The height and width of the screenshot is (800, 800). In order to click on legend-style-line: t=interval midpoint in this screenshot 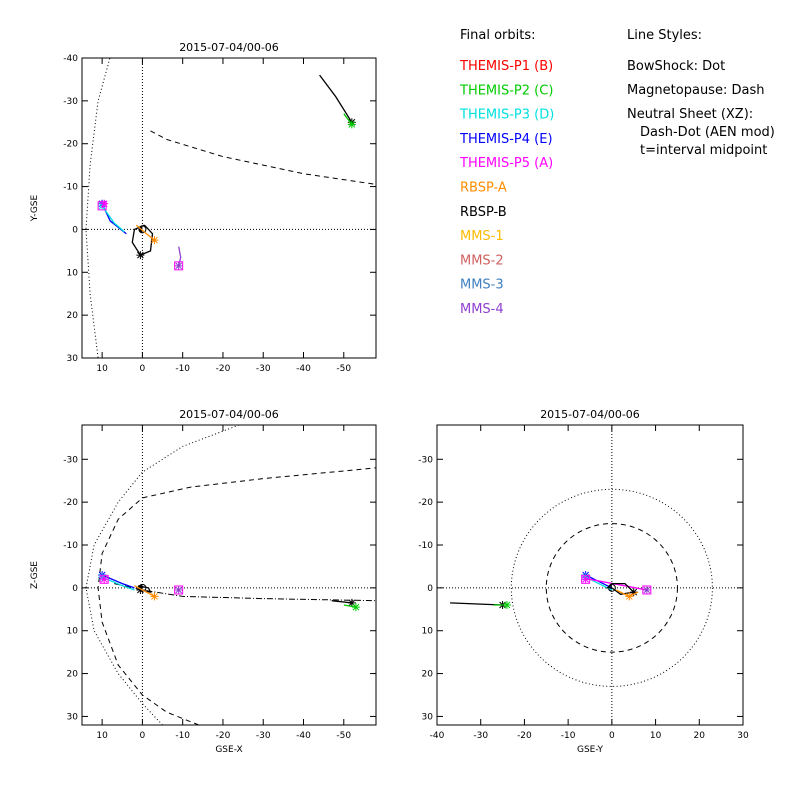, I will do `click(703, 150)`.